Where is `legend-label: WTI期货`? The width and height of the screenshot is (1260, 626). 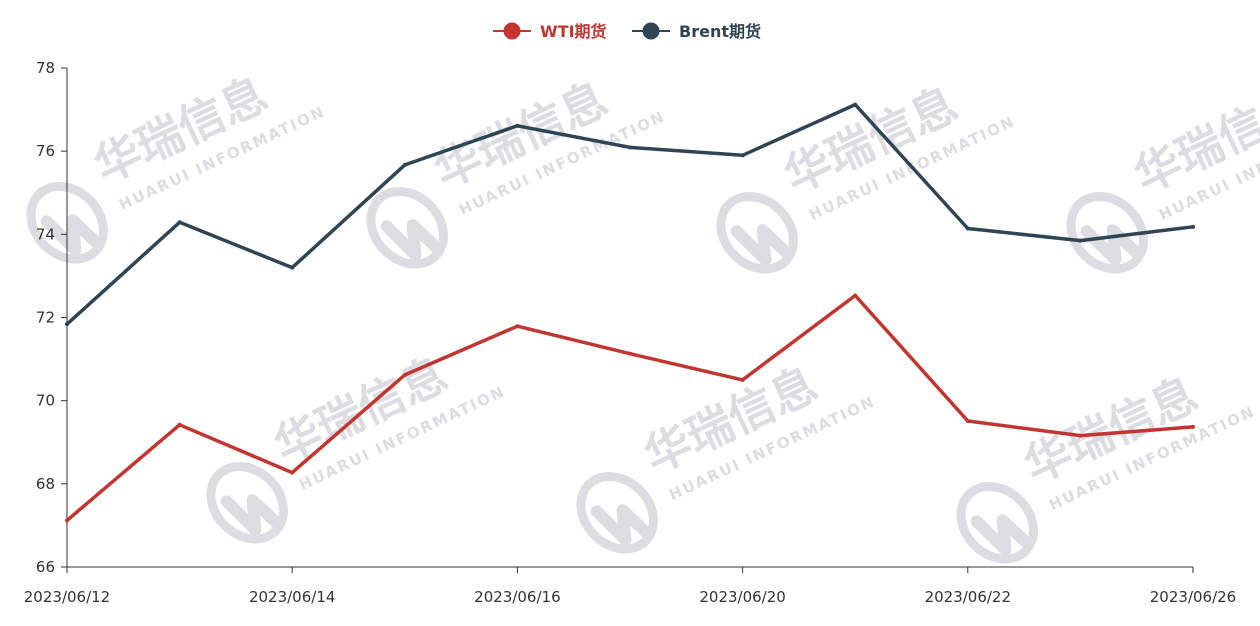 legend-label: WTI期货 is located at coordinates (573, 31).